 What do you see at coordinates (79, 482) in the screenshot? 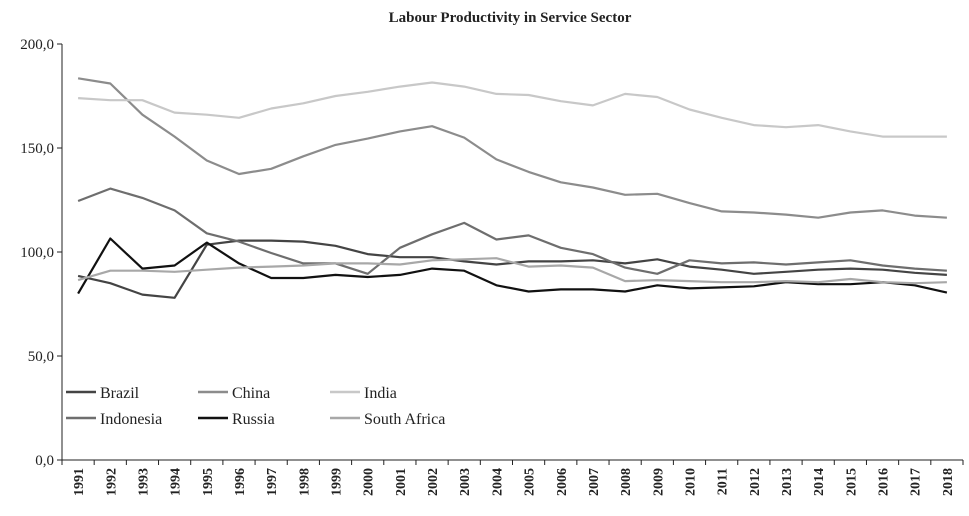
I see `x-tick-label: 1991` at bounding box center [79, 482].